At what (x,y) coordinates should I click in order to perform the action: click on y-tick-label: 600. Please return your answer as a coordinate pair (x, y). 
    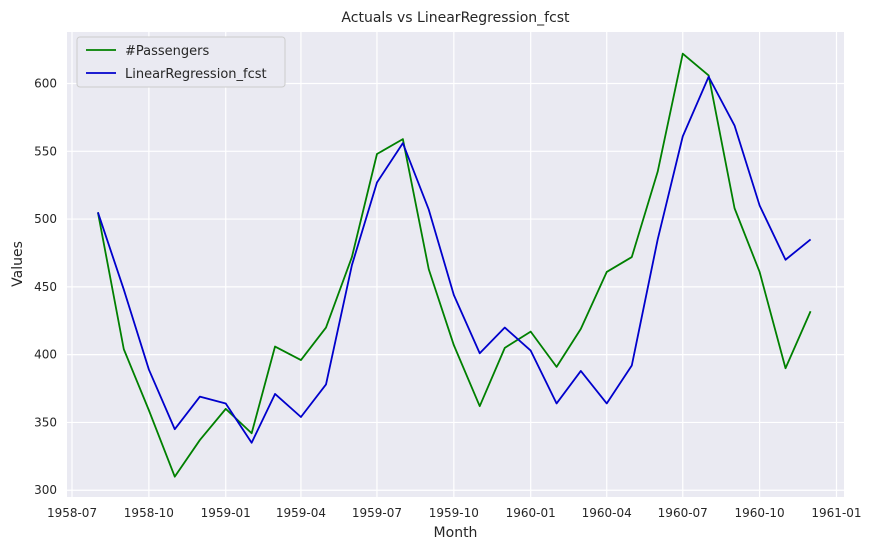
    Looking at the image, I should click on (45, 84).